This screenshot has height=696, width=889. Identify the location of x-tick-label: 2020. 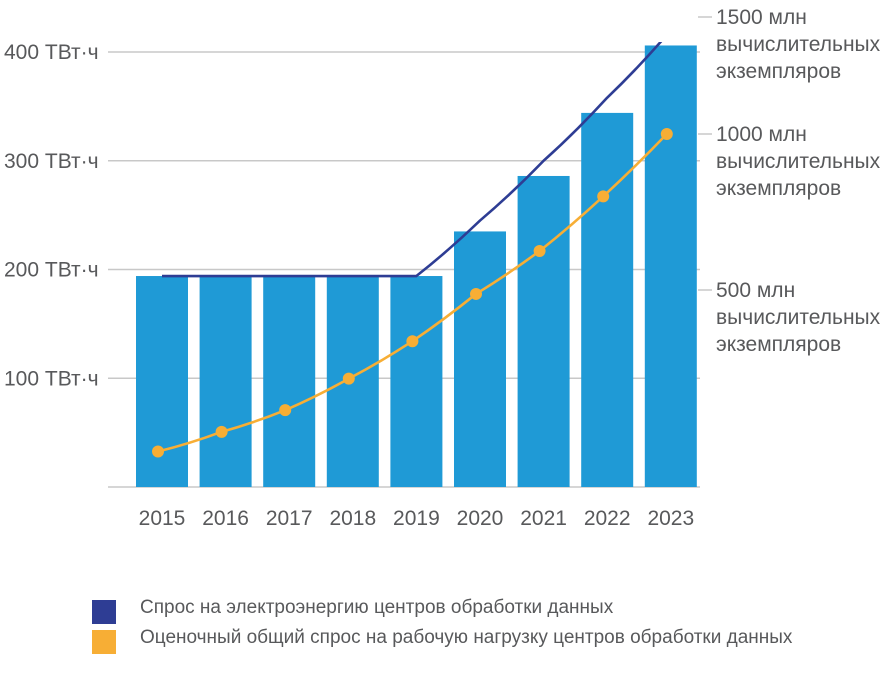
(480, 518).